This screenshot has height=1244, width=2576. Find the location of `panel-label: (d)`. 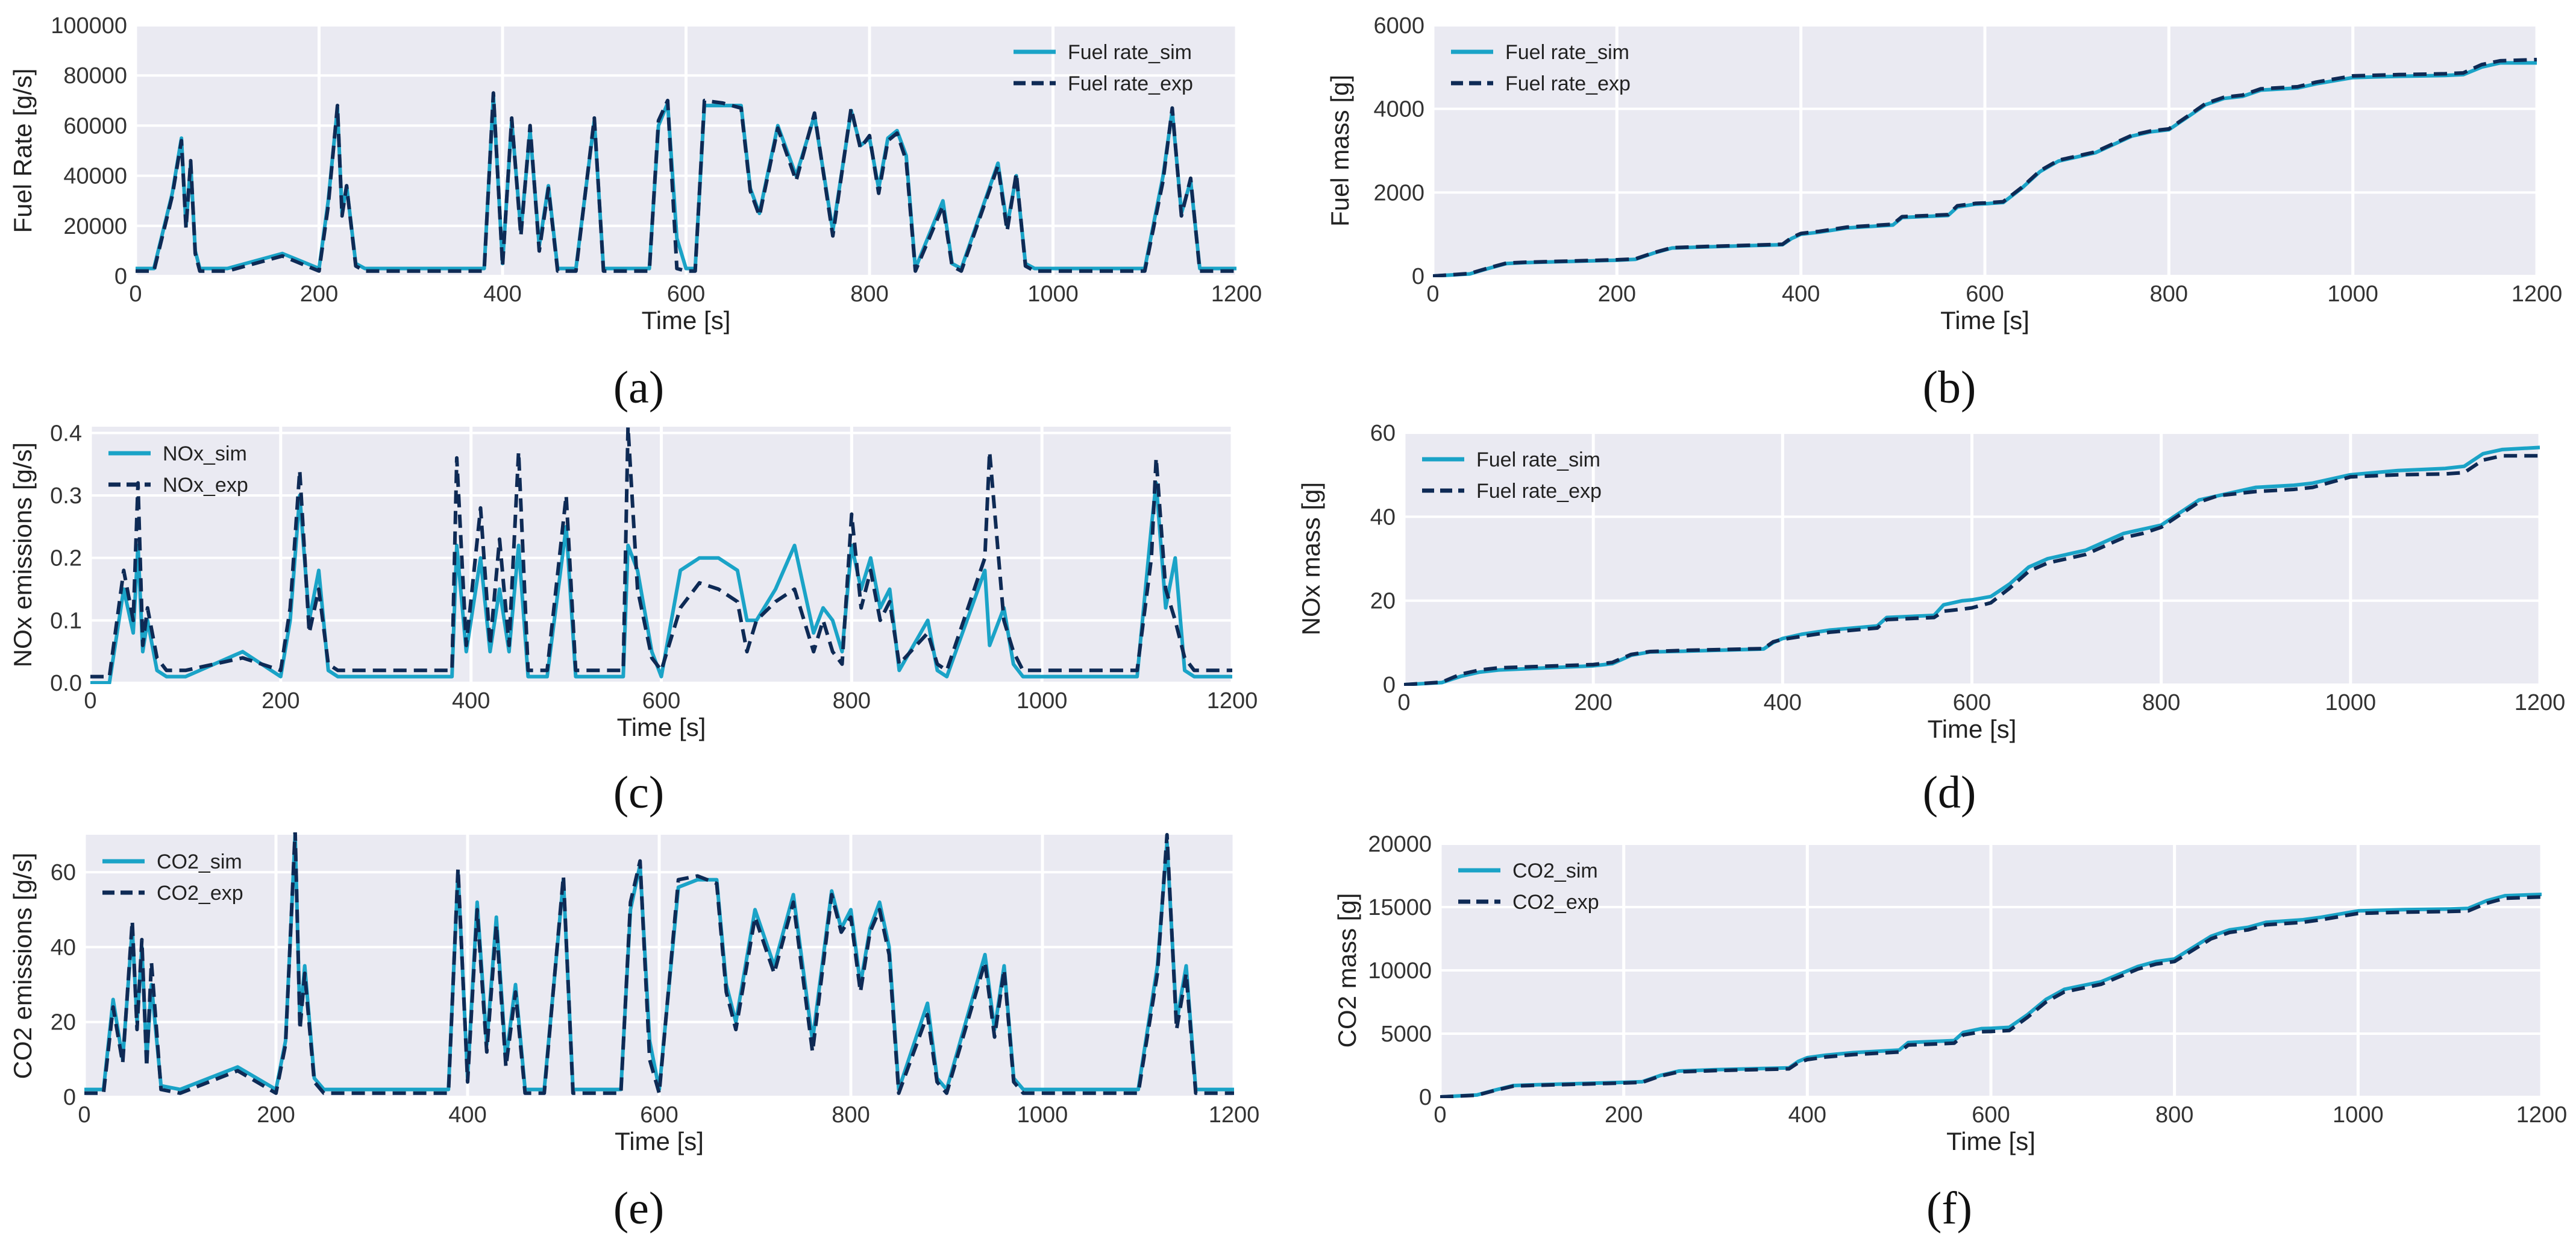

panel-label: (d) is located at coordinates (1949, 792).